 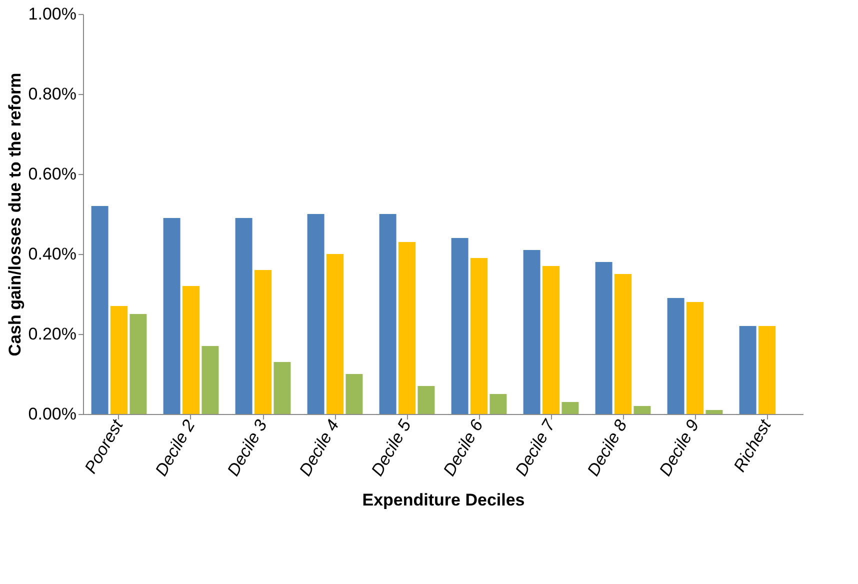 I want to click on y-tick-label: 0.20%, so click(x=52, y=334).